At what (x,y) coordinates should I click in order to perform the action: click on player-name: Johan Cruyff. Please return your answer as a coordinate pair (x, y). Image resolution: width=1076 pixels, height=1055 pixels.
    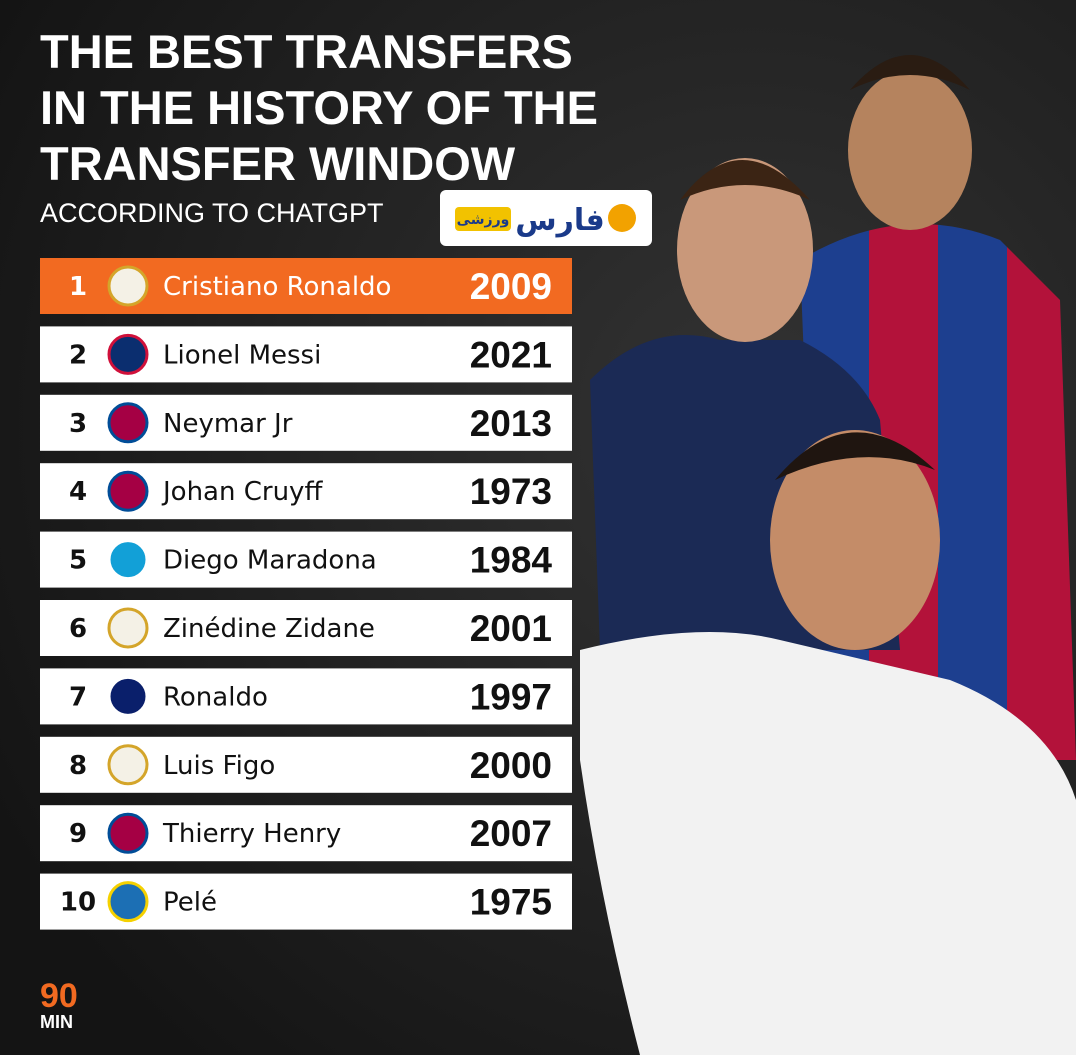
    Looking at the image, I should click on (242, 492).